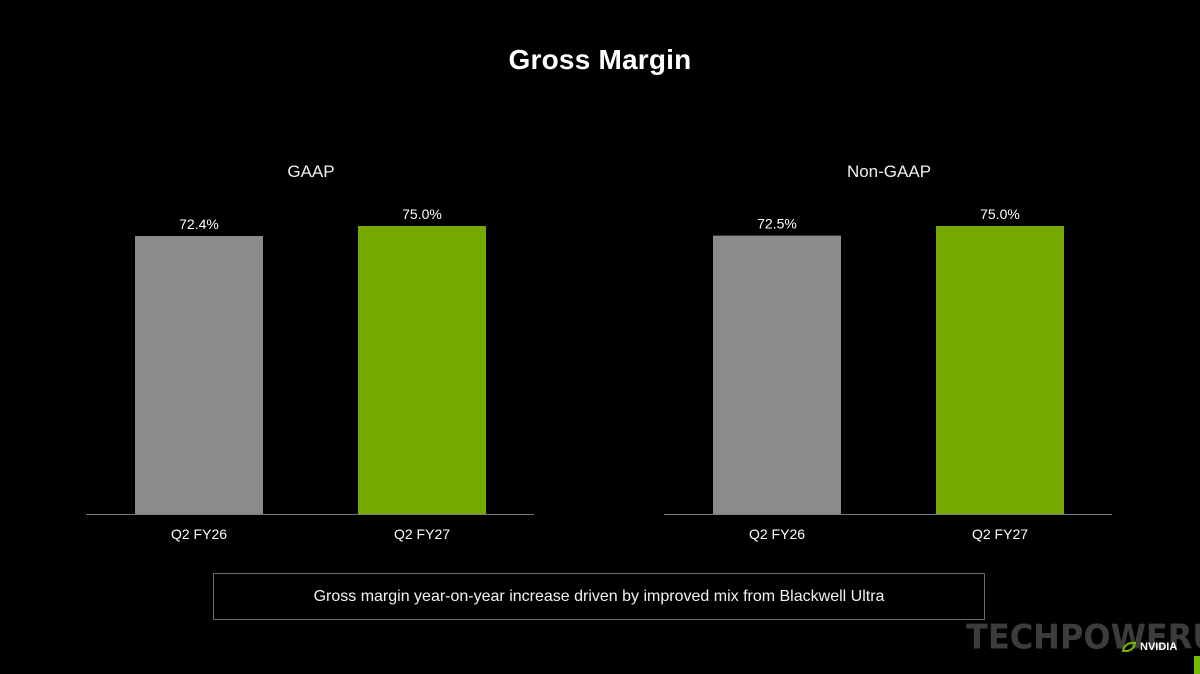 The width and height of the screenshot is (1200, 674). I want to click on gaap-data-label-2: 75.0%, so click(422, 214).